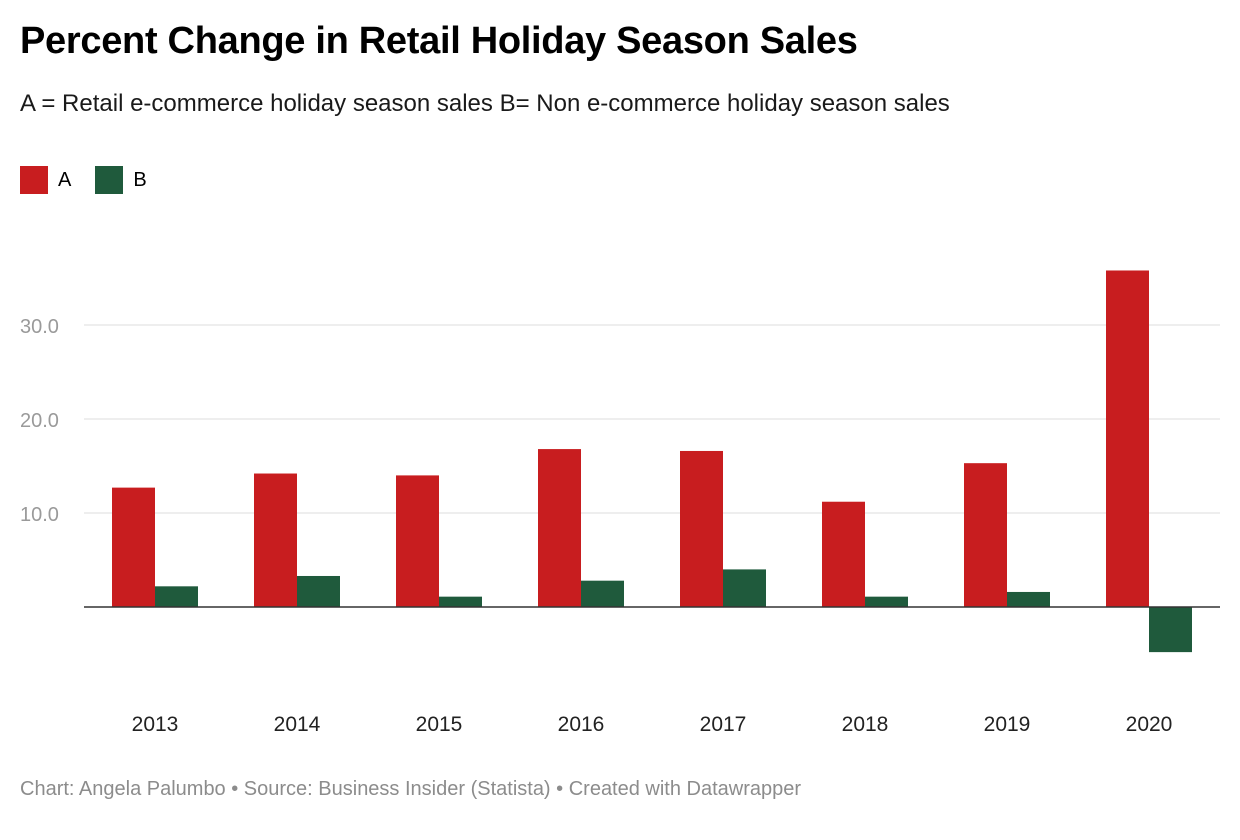 The image size is (1240, 840). I want to click on bar-b-2015, so click(460, 601).